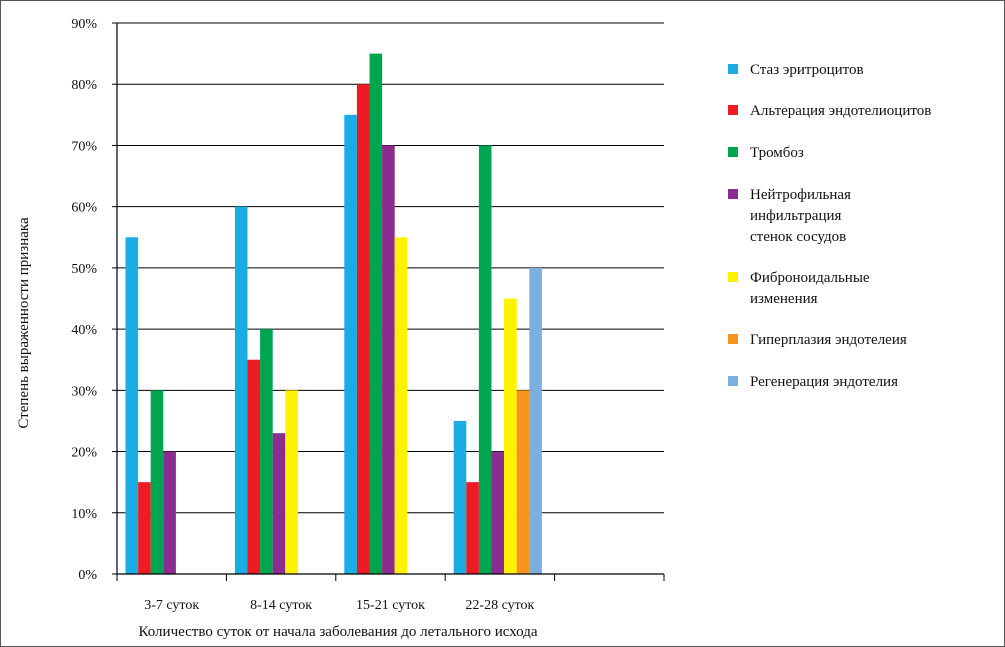  I want to click on x-tick-label: 3-7 суток, so click(171, 605).